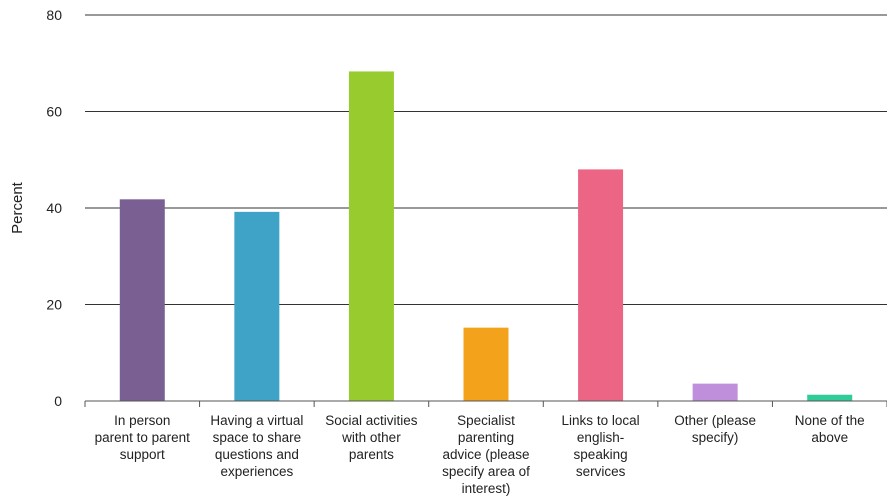 The height and width of the screenshot is (499, 887). Describe the element at coordinates (601, 471) in the screenshot. I see `x-category-label-line: services` at that location.